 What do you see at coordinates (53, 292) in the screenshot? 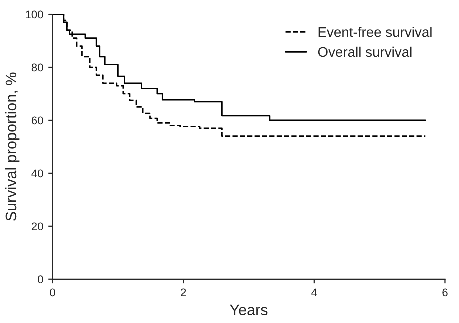
I see `x-tick-label: 0` at bounding box center [53, 292].